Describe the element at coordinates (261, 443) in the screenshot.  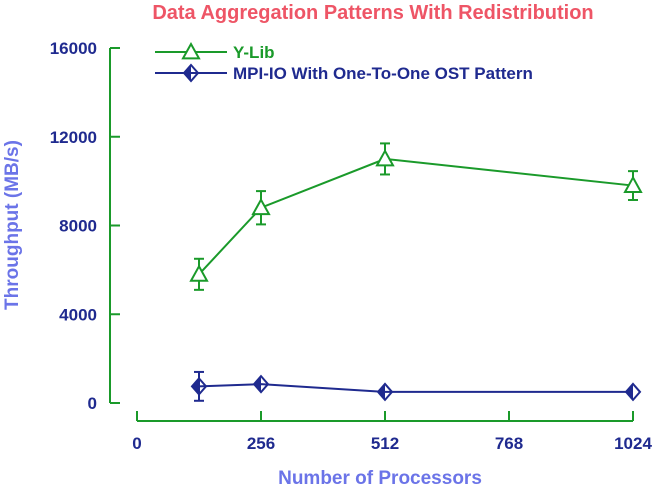
I see `x-tick-label: 256` at that location.